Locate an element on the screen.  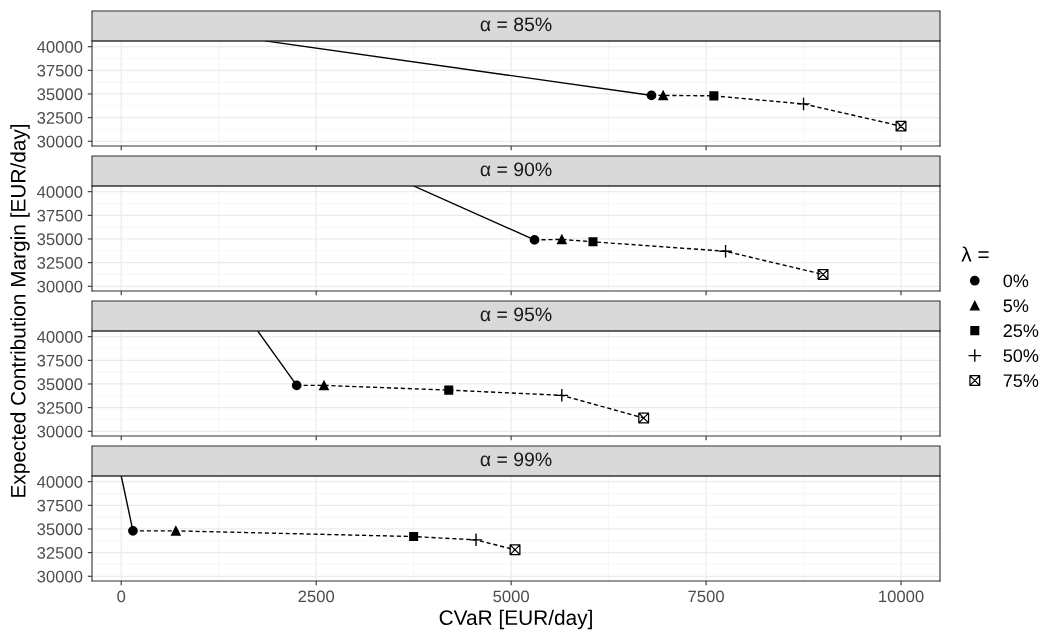
chart-title: α = 85% is located at coordinates (516, 24).